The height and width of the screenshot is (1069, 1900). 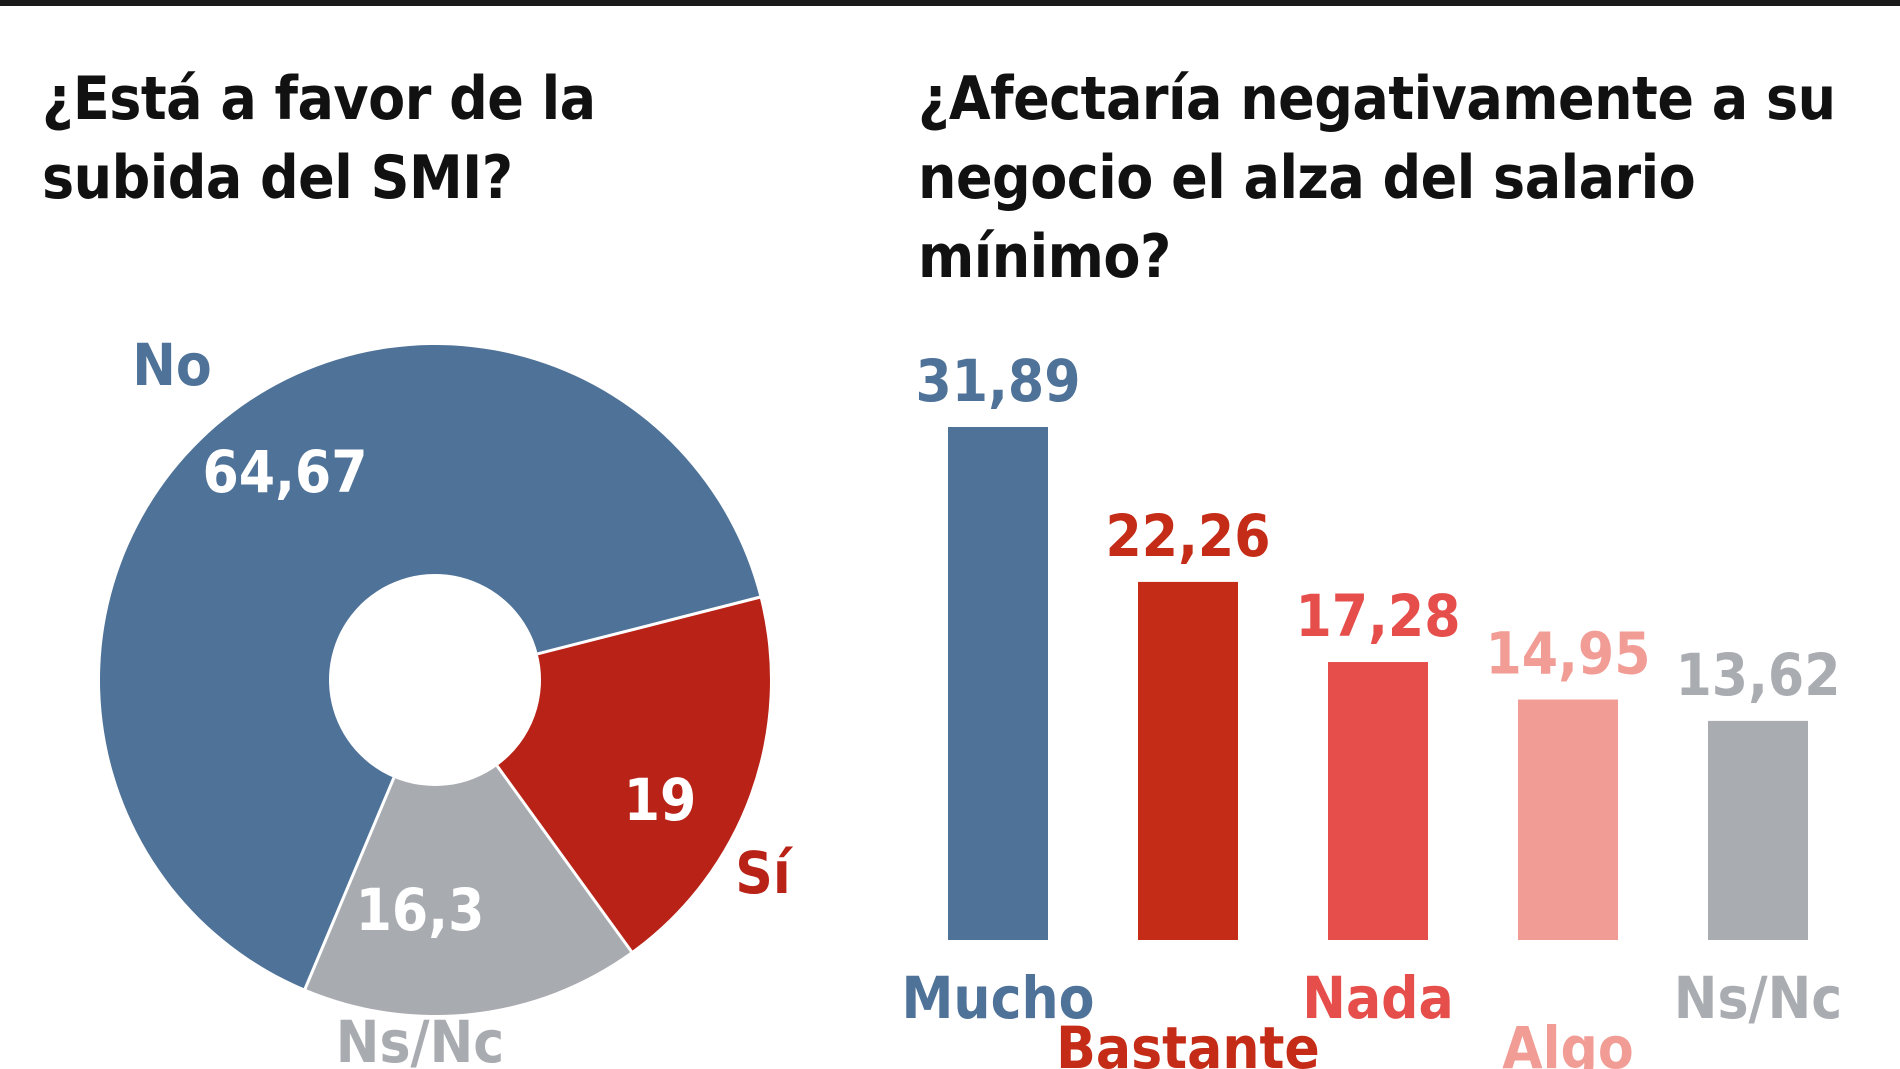 I want to click on bar-value-label-ns-nc: 13,62, so click(x=1757, y=675).